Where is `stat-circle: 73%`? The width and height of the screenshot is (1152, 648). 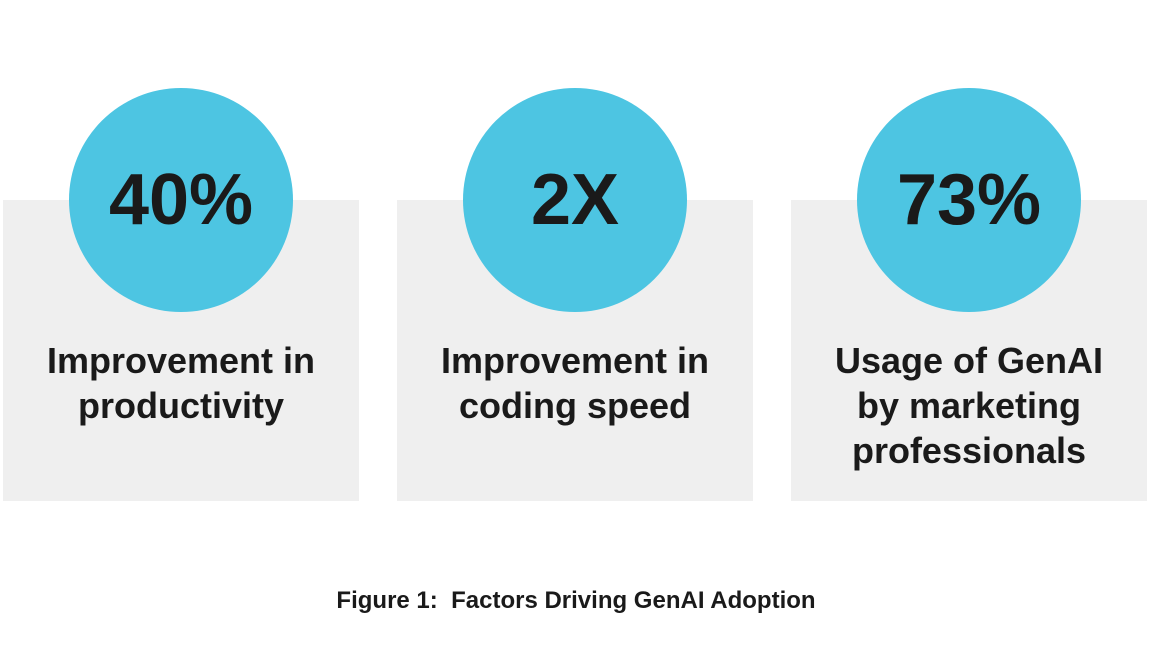
stat-circle: 73% is located at coordinates (969, 200).